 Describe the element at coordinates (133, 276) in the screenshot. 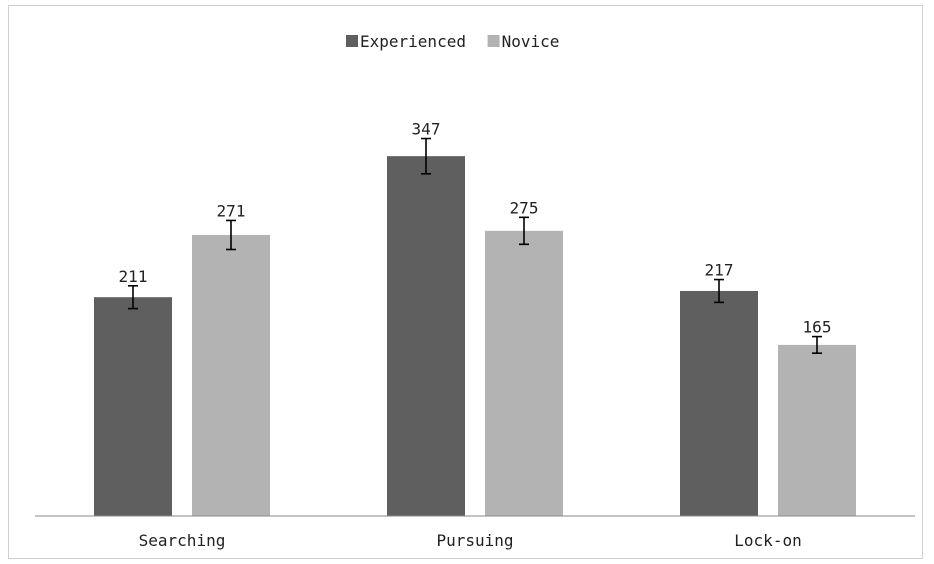

I see `data-label: 211` at that location.